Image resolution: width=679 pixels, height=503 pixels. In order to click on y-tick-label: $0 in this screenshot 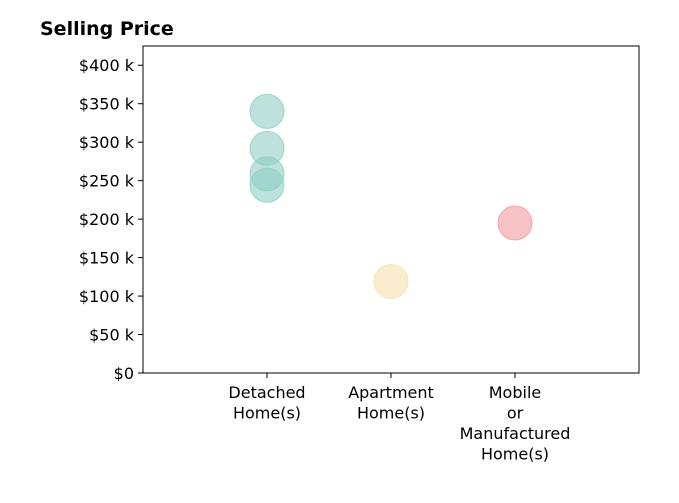, I will do `click(124, 373)`.